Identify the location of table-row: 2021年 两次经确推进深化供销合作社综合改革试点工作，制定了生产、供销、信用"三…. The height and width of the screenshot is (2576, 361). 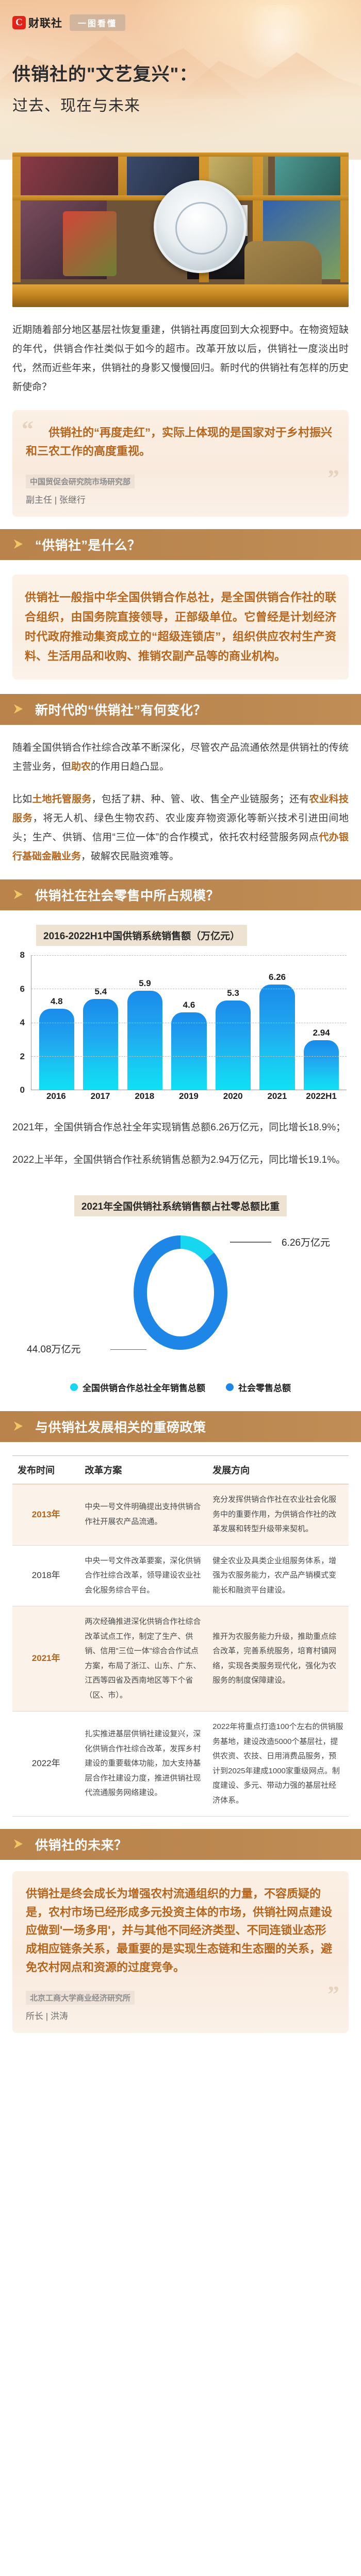
(180, 1659).